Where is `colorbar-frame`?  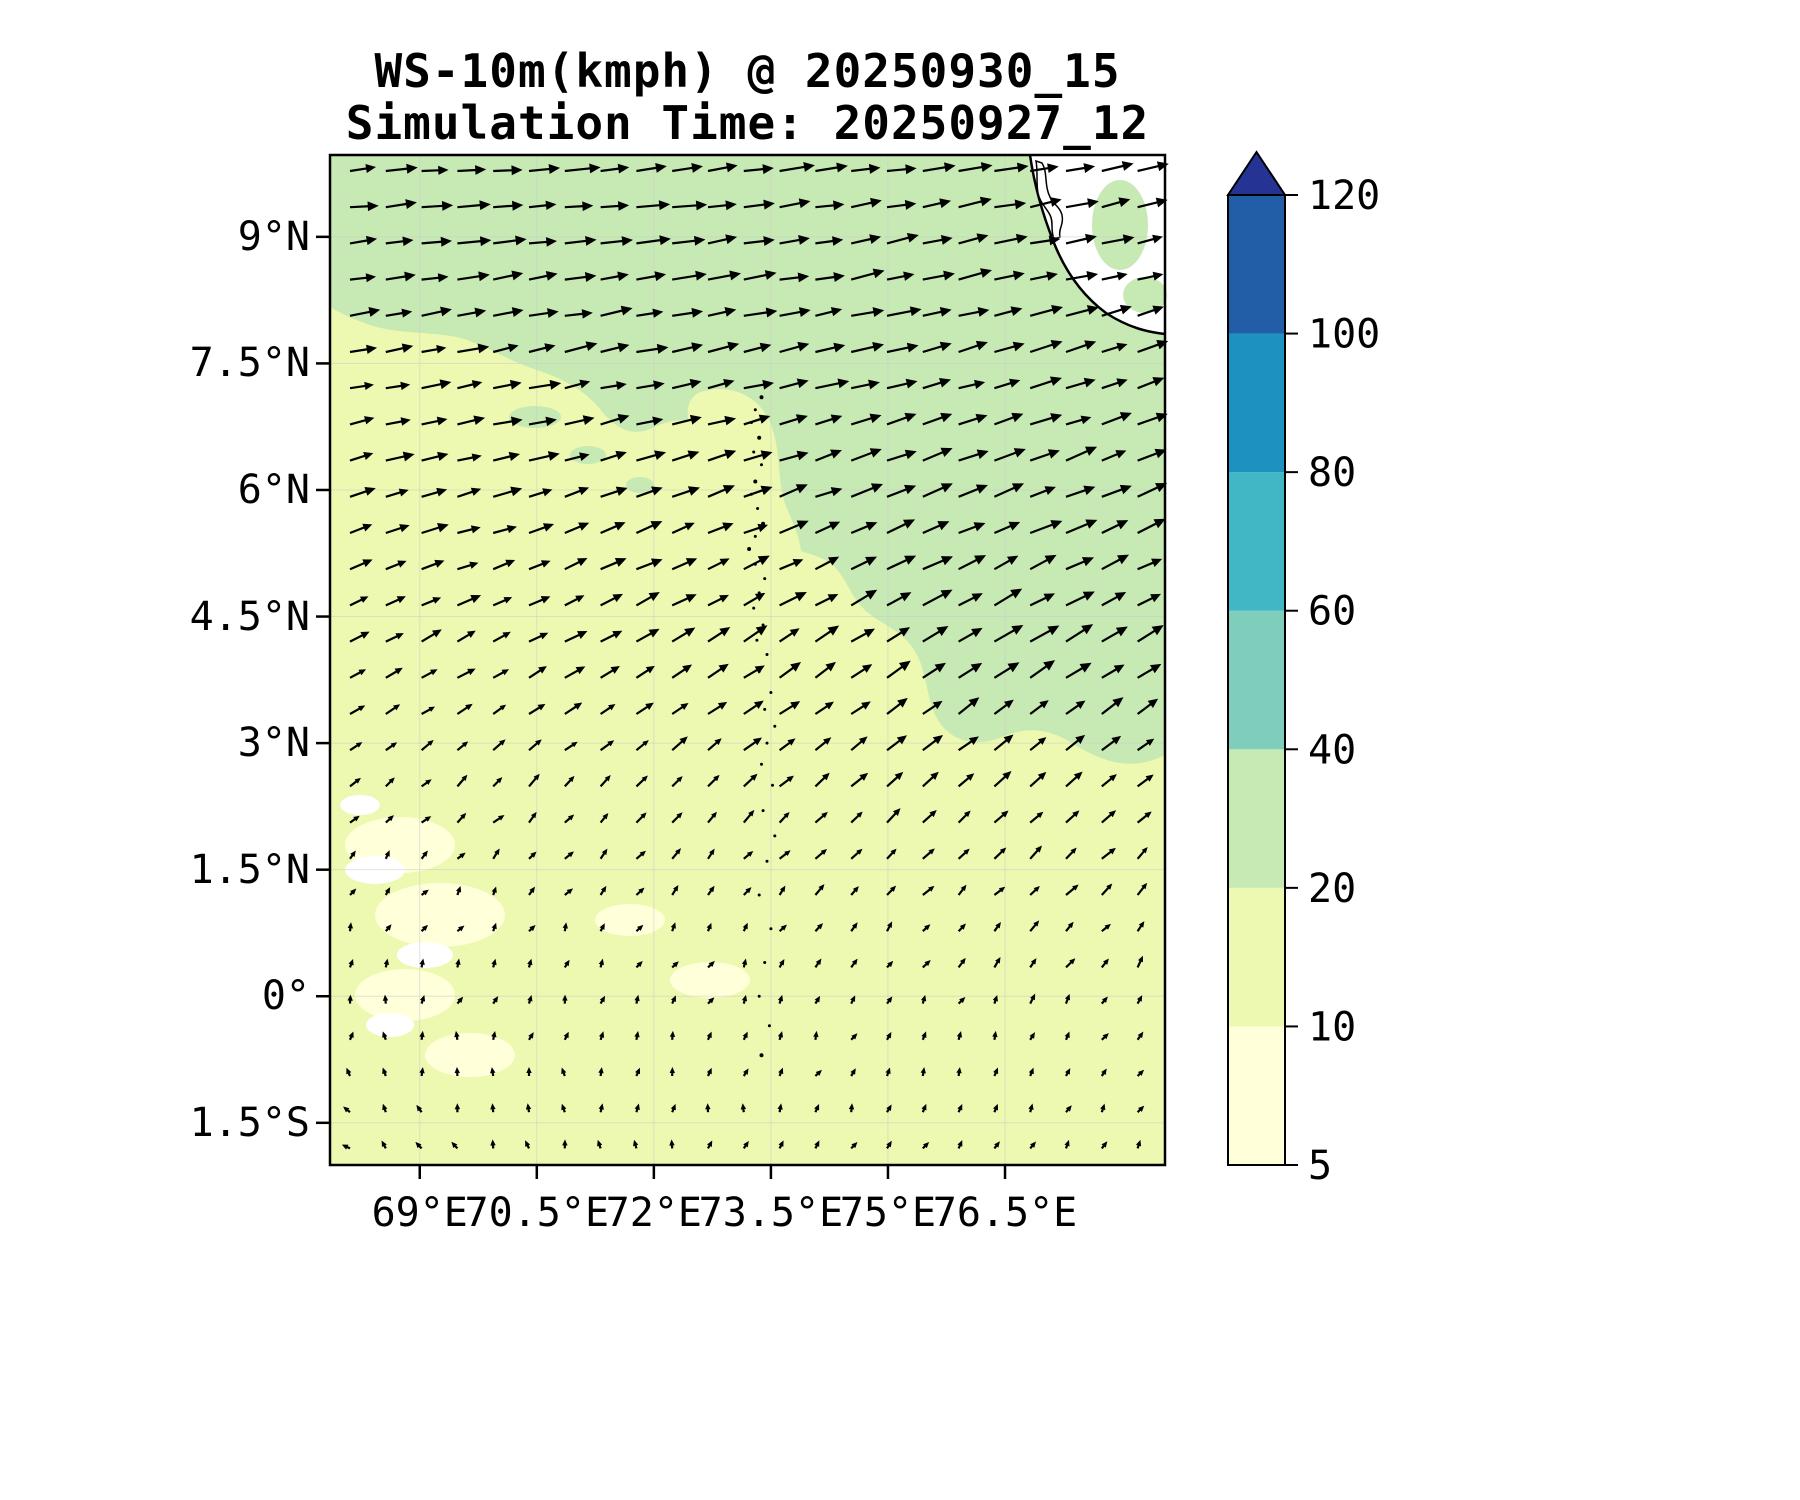
colorbar-frame is located at coordinates (1256, 680).